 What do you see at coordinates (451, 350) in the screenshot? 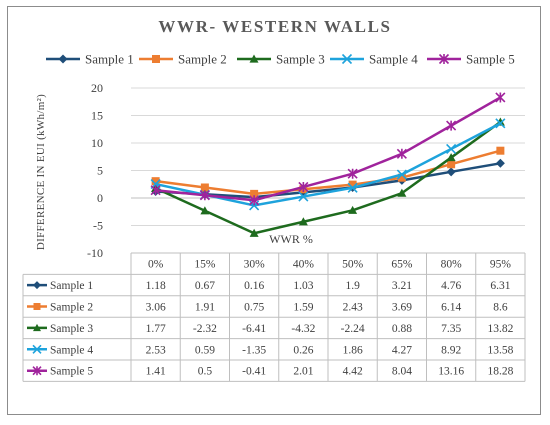
I see `table-cell-value: 8.92` at bounding box center [451, 350].